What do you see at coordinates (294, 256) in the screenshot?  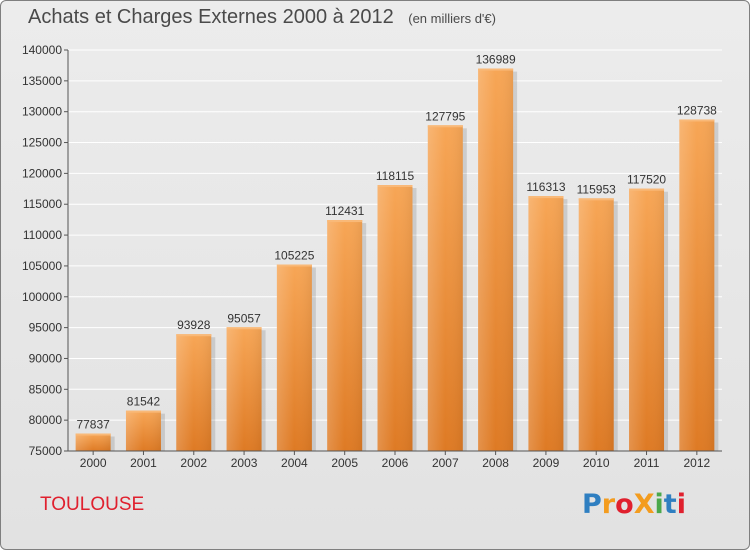 I see `value-label: 105225` at bounding box center [294, 256].